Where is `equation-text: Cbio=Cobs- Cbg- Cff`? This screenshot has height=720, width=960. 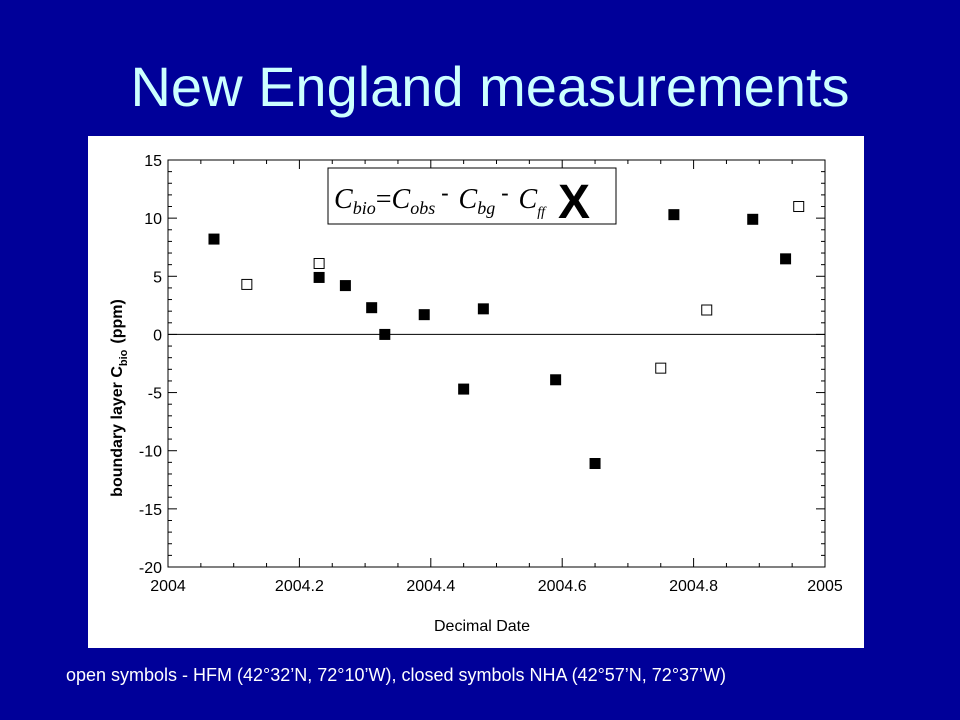
equation-text: Cbio=Cobs- Cbg- Cff is located at coordinates (440, 200).